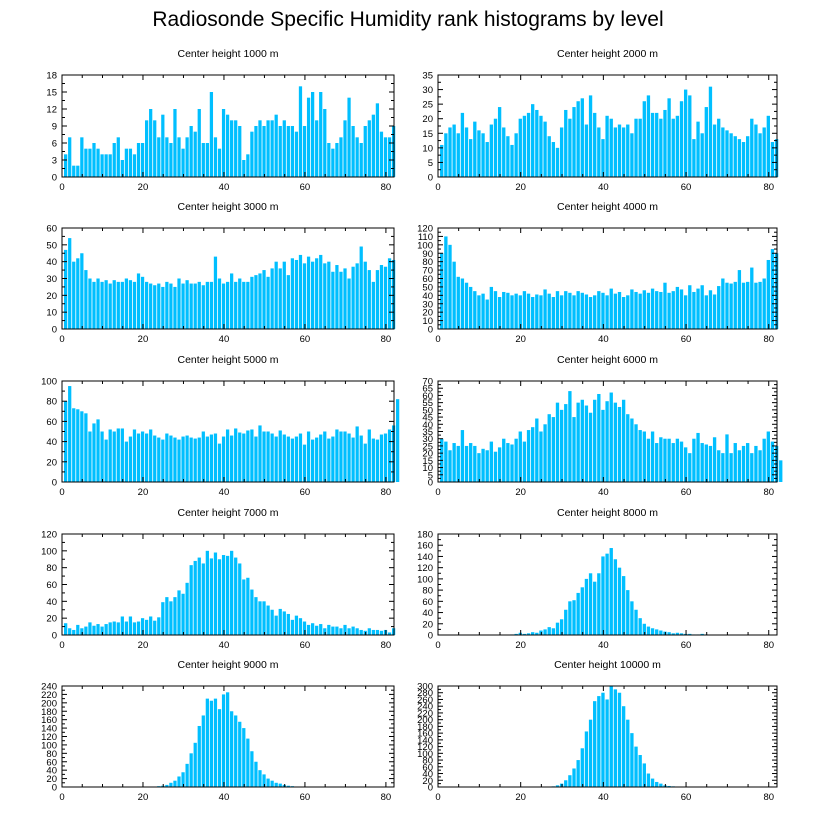  I want to click on y-tick-label: 110, so click(425, 237).